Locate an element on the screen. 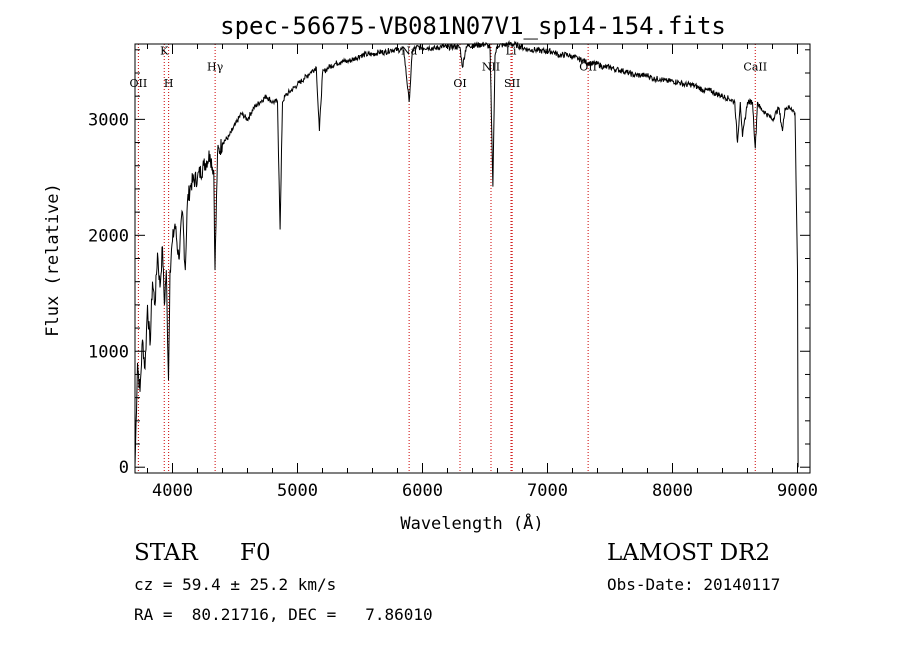 This screenshot has width=900, height=649. marker-label: NII is located at coordinates (491, 67).